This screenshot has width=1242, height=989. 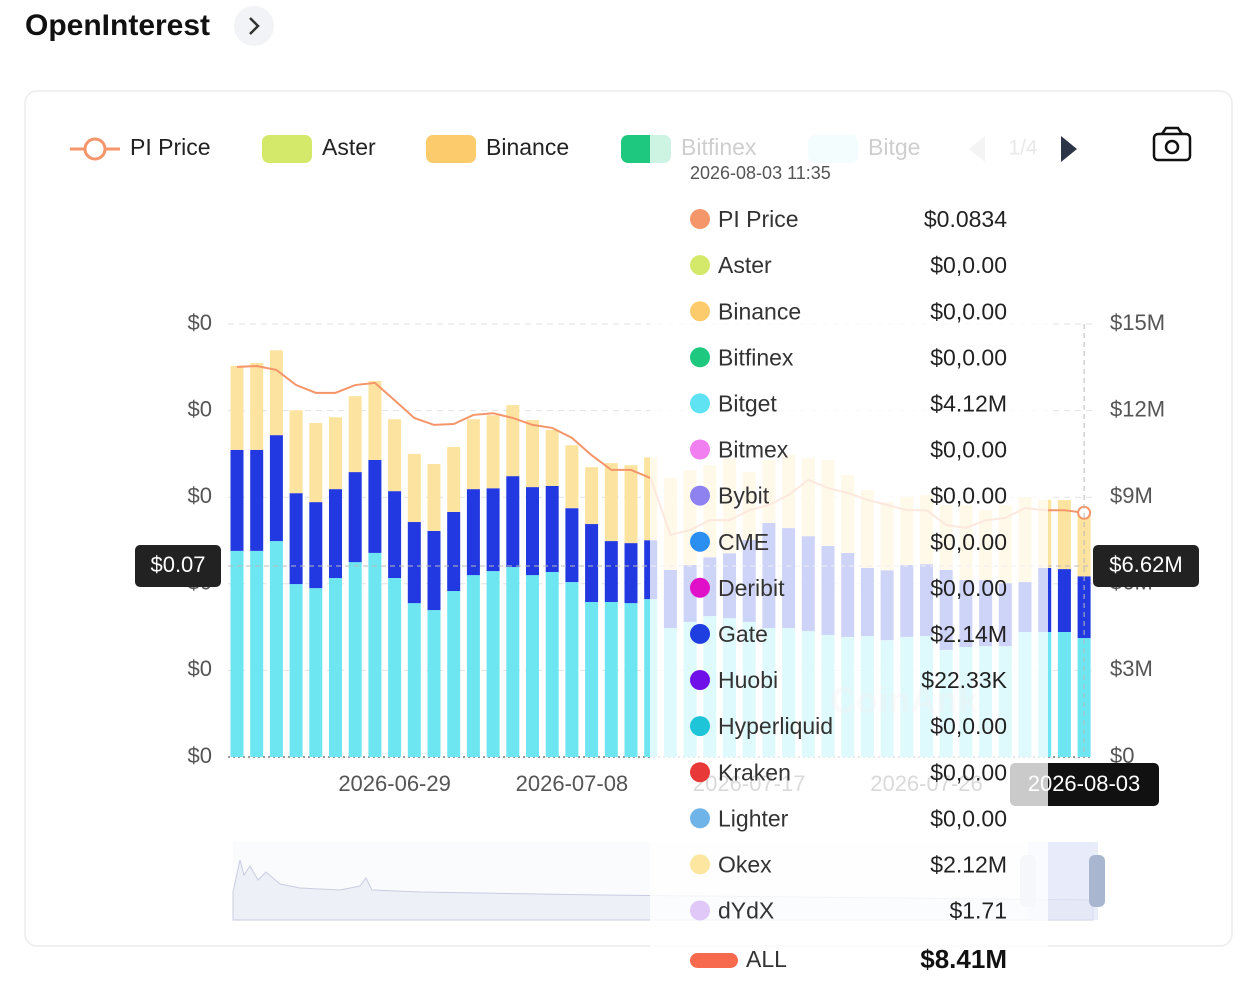 What do you see at coordinates (968, 864) in the screenshot?
I see `tooltip-value: $2.12M` at bounding box center [968, 864].